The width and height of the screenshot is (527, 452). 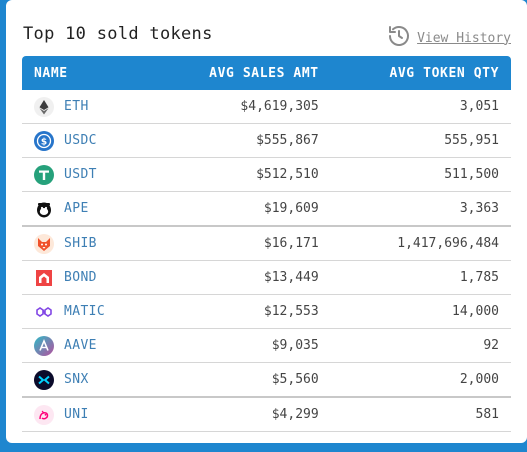 What do you see at coordinates (240, 345) in the screenshot?
I see `avg-sales-amt: $9,035` at bounding box center [240, 345].